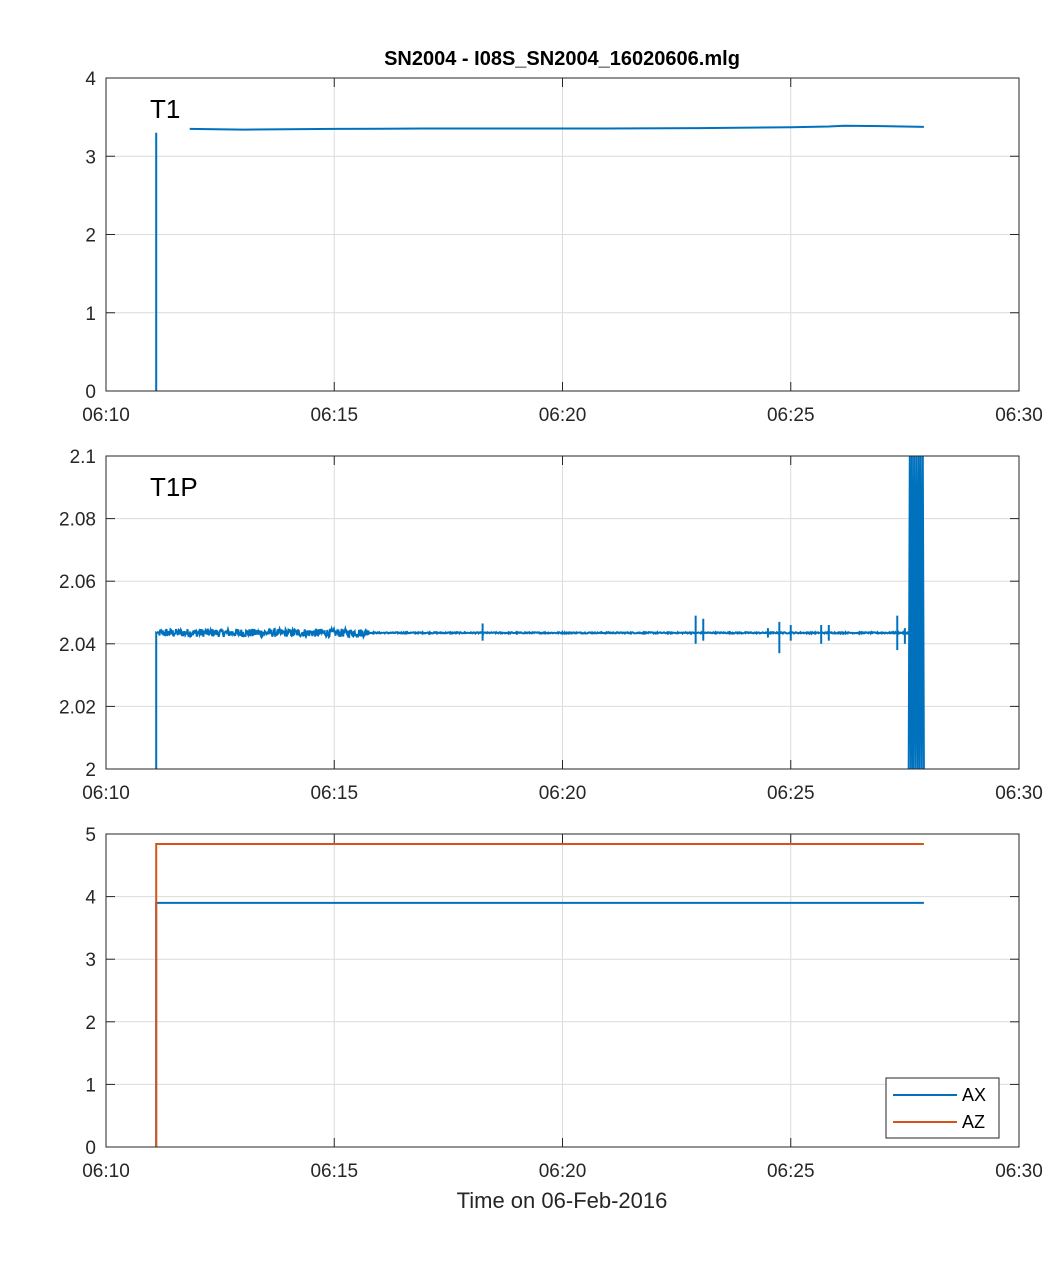 The height and width of the screenshot is (1275, 1050). I want to click on legend: AX AZ, so click(942, 1108).